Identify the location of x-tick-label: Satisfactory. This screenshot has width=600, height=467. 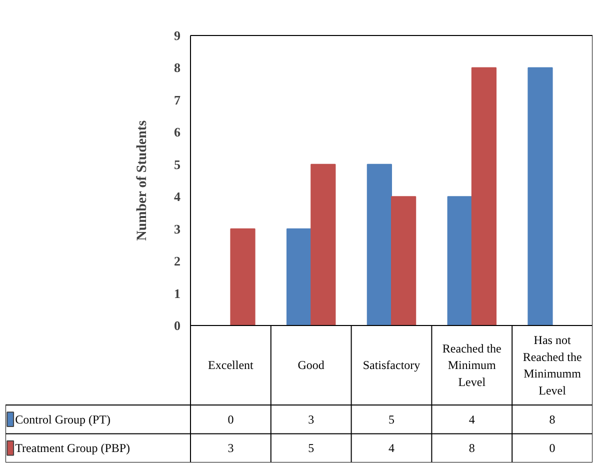
(391, 365).